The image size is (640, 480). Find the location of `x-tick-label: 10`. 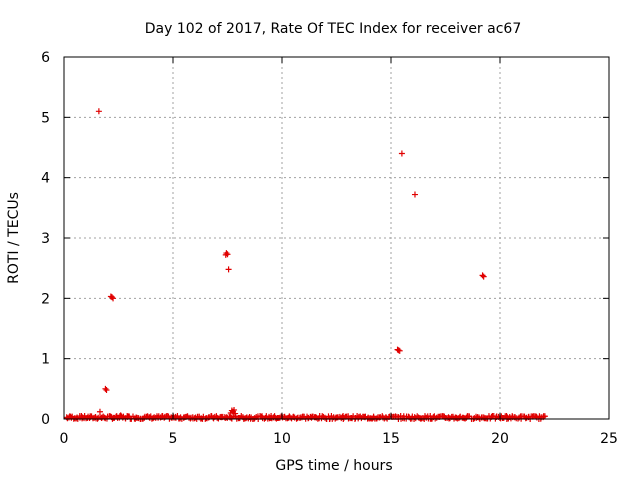

x-tick-label: 10 is located at coordinates (282, 439).